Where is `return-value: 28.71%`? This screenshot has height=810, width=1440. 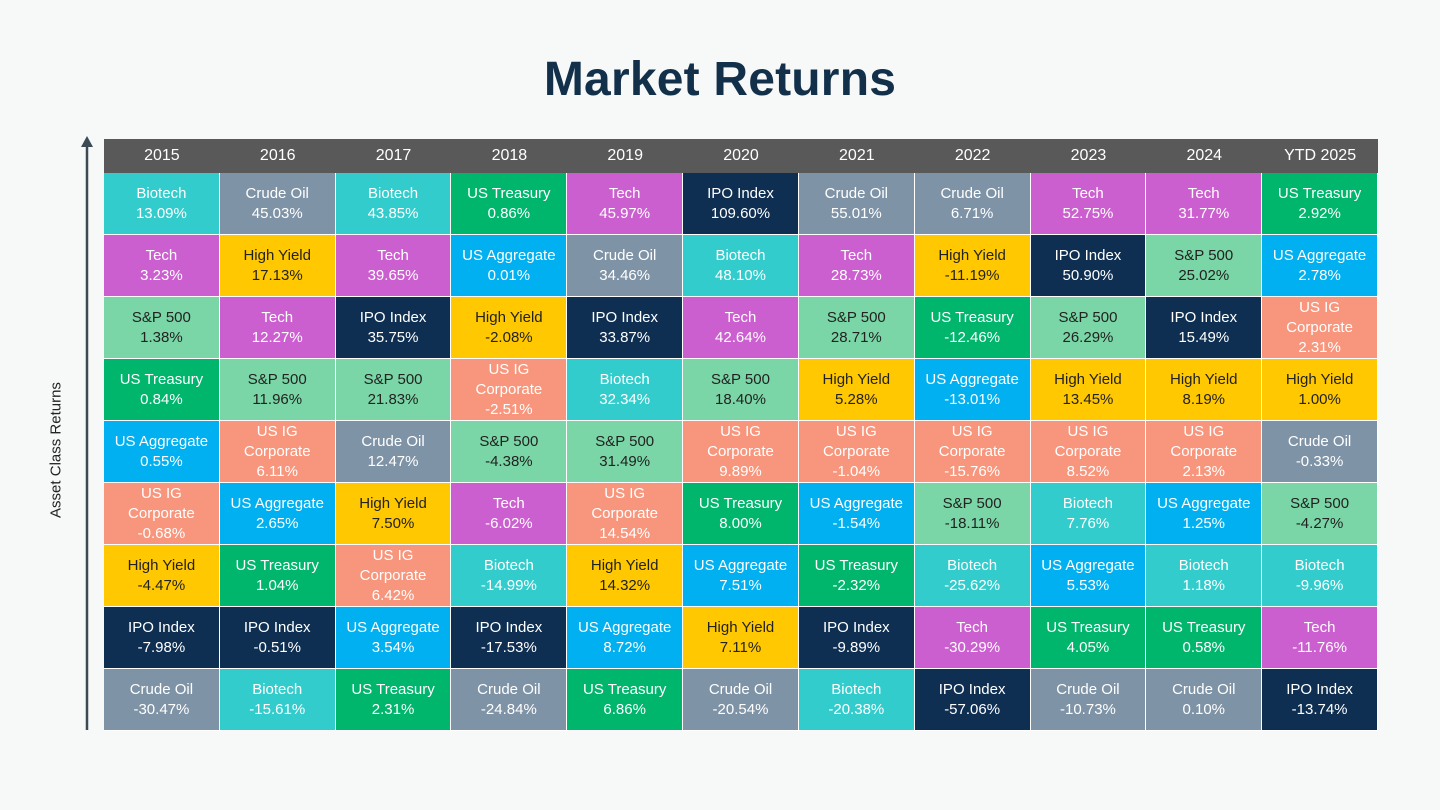 return-value: 28.71% is located at coordinates (856, 337).